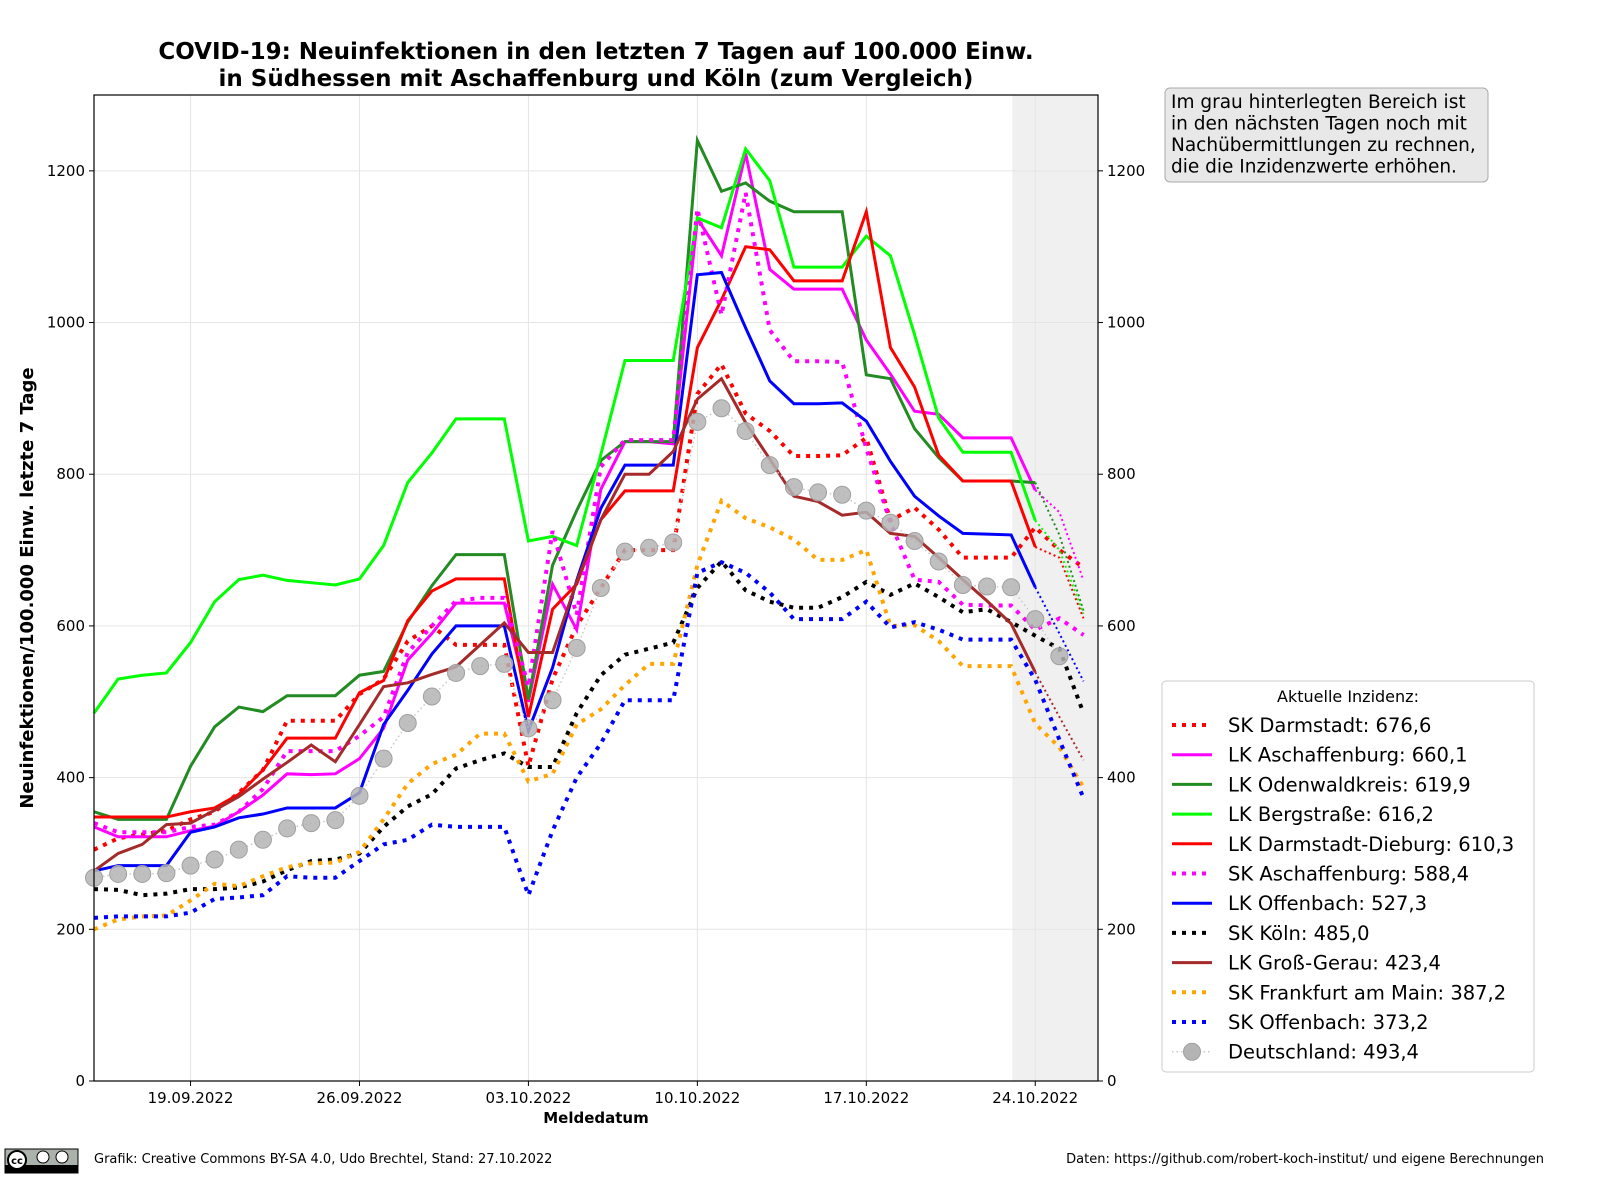 Image resolution: width=1600 pixels, height=1200 pixels. I want to click on x-tick-label: 19.09.2022, so click(191, 1098).